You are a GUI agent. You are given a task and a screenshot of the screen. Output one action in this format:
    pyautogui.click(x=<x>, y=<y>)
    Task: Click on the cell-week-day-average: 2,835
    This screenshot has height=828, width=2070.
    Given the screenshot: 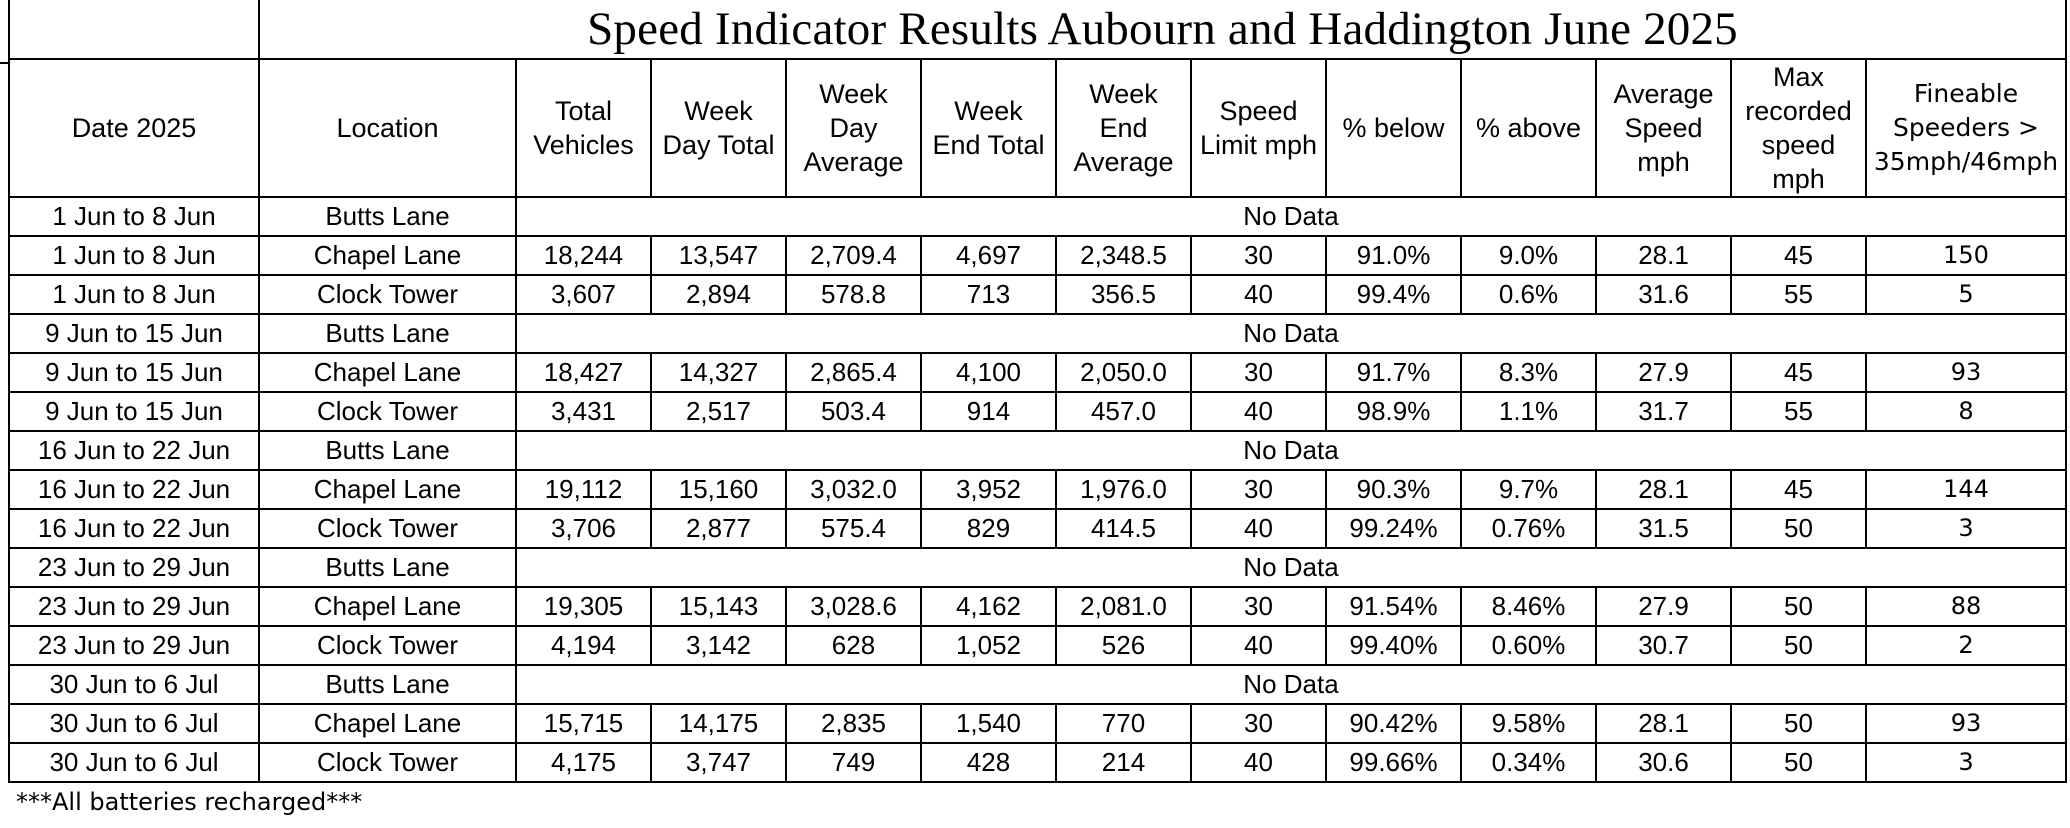 What is the action you would take?
    pyautogui.click(x=853, y=723)
    